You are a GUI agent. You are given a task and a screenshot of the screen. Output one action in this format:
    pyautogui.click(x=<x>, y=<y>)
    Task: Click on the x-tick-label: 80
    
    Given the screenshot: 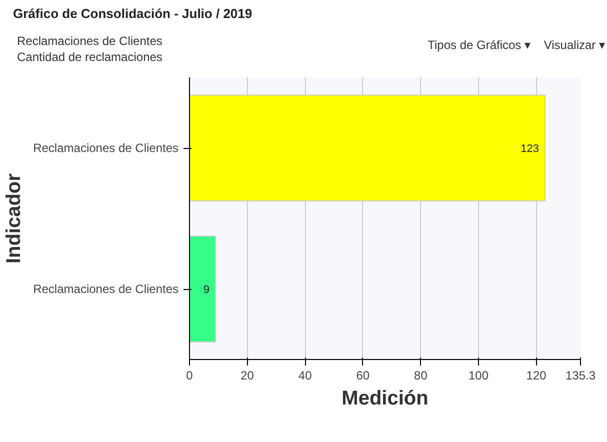 What is the action you would take?
    pyautogui.click(x=421, y=375)
    